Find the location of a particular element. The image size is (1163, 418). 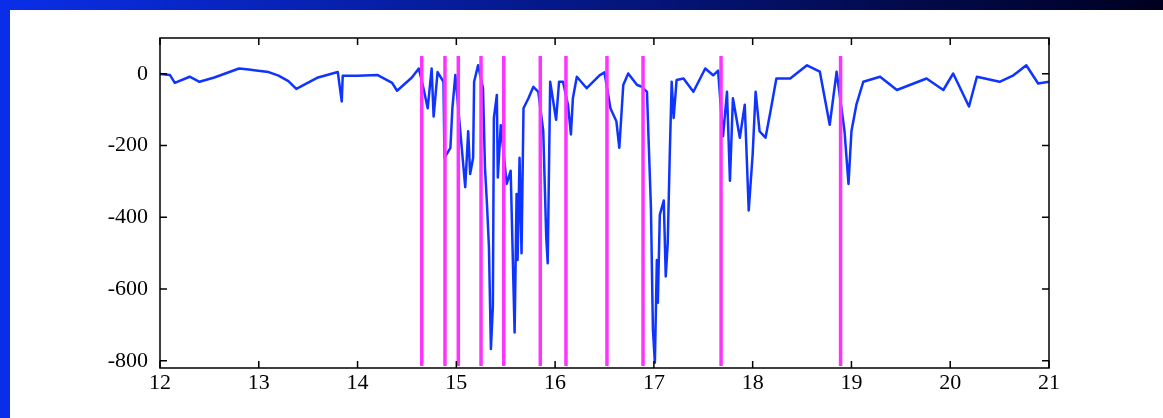

x-tick-label: 14 is located at coordinates (357, 381).